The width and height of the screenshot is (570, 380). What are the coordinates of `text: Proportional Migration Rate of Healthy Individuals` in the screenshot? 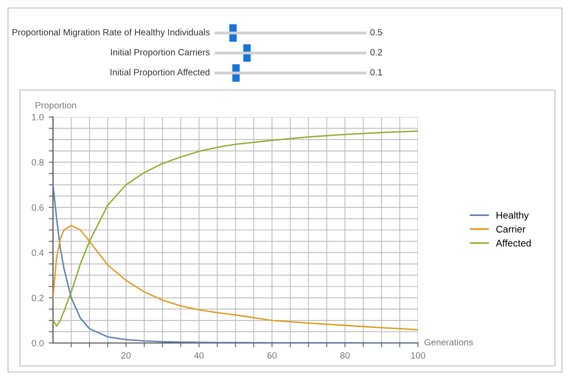 It's located at (111, 33).